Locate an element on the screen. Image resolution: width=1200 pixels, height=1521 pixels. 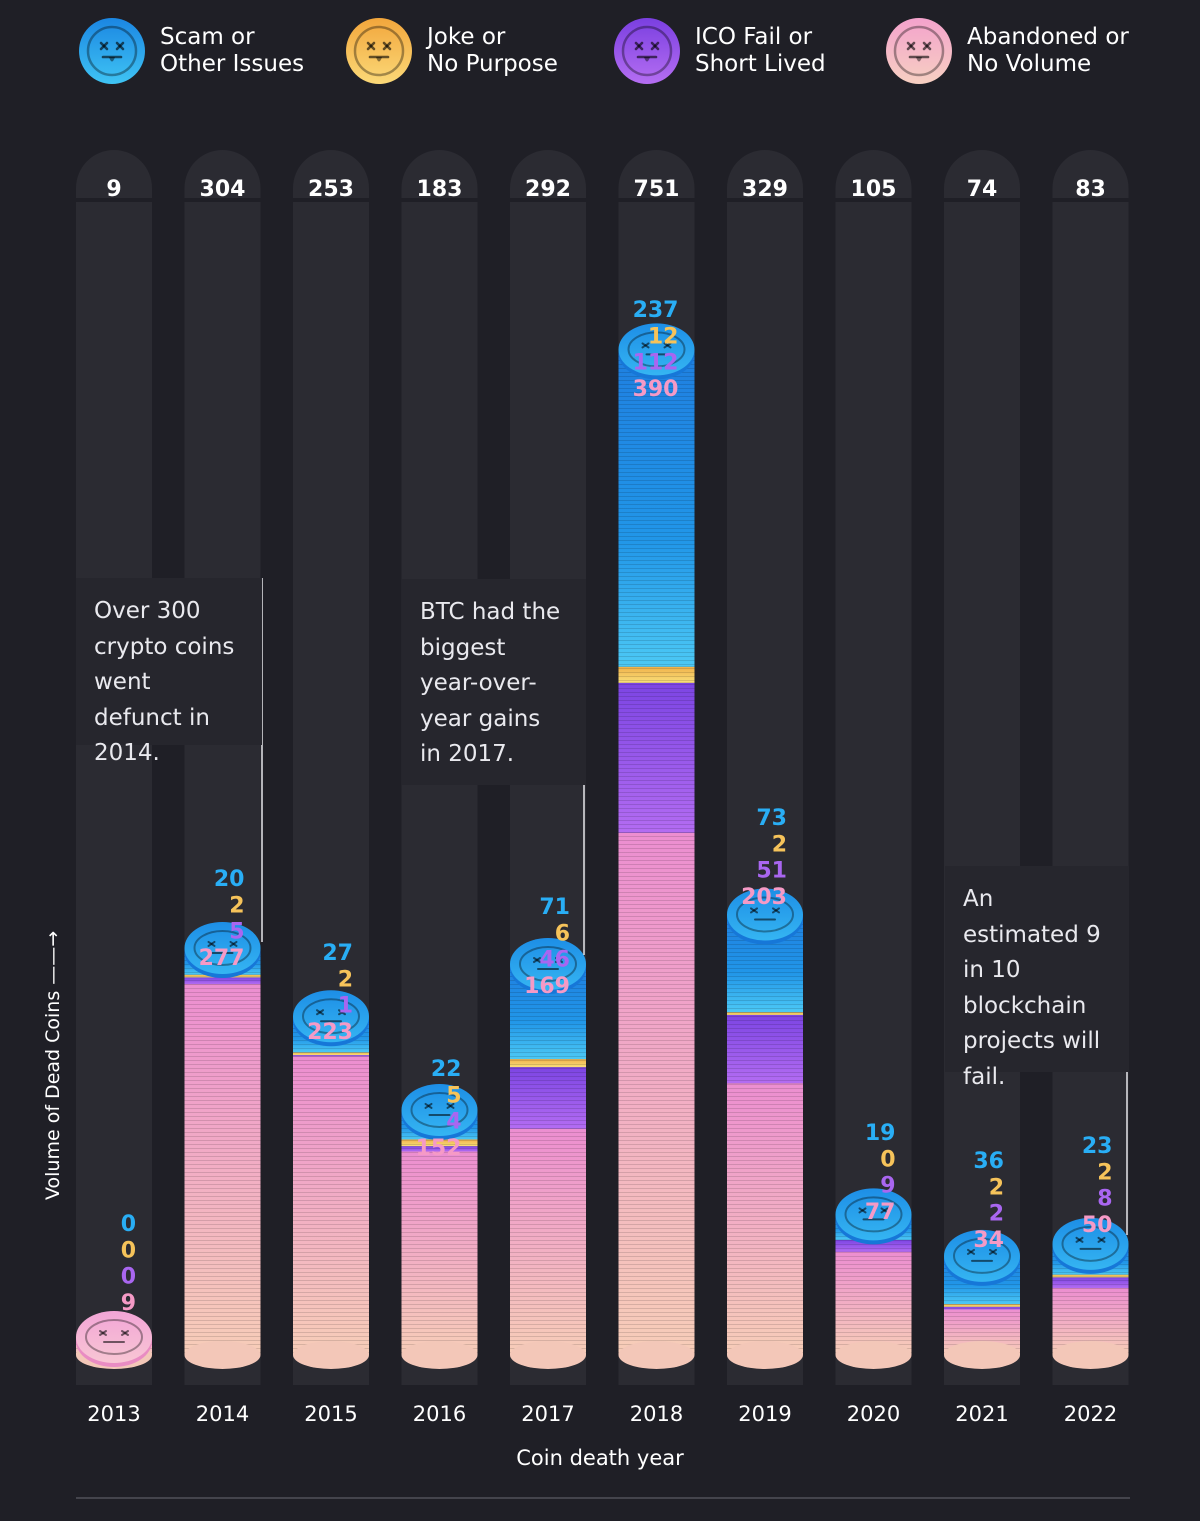
value-label-2016-2: 5 is located at coordinates (453, 1095).